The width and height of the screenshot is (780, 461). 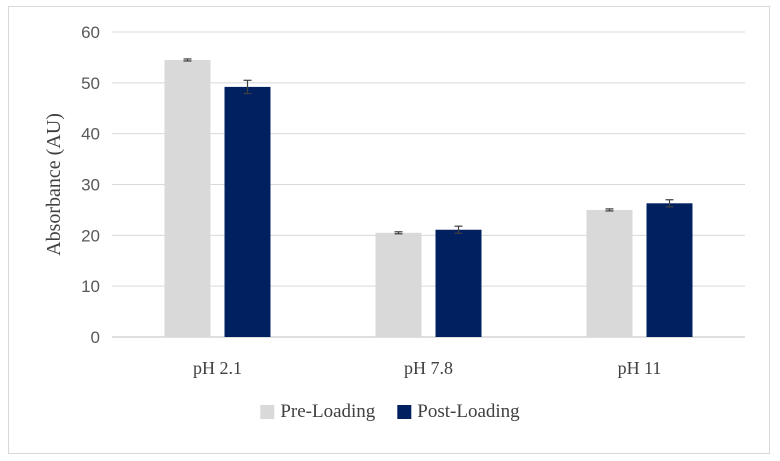 I want to click on y-tick-label: 30, so click(x=90, y=185).